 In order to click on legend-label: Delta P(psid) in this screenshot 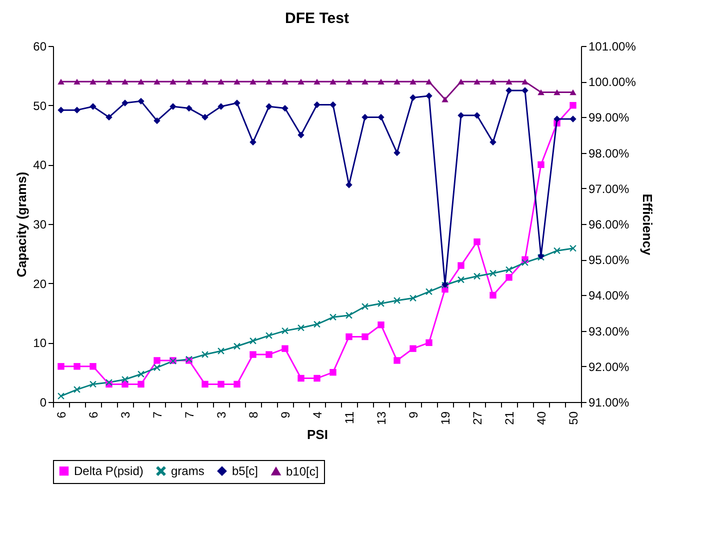, I will do `click(109, 471)`.